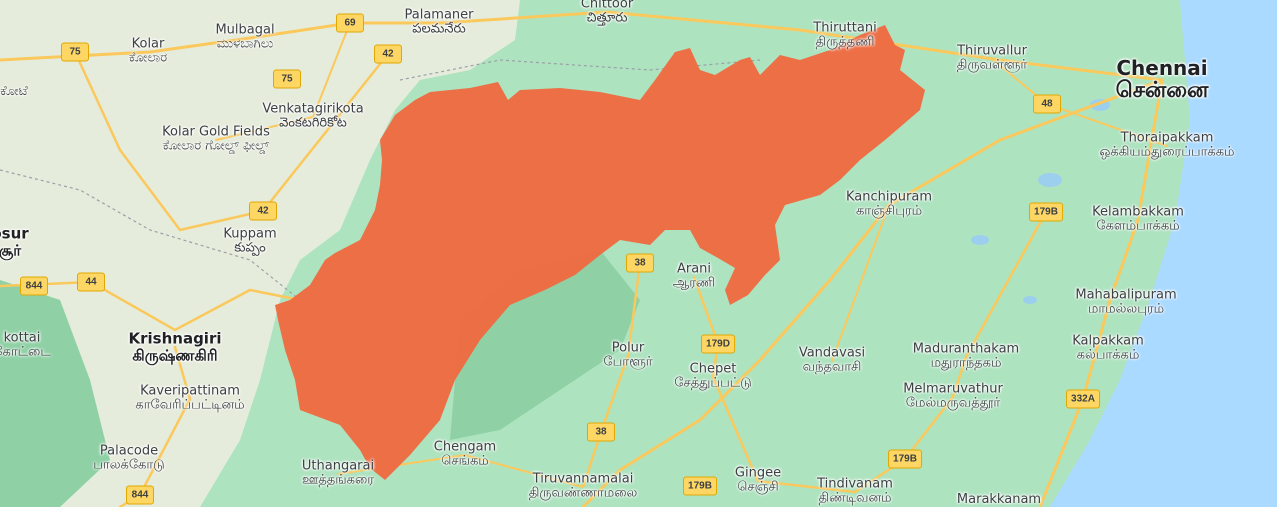 The width and height of the screenshot is (1277, 507). I want to click on place-label-chennai: Chennai சென்னை, so click(1162, 80).